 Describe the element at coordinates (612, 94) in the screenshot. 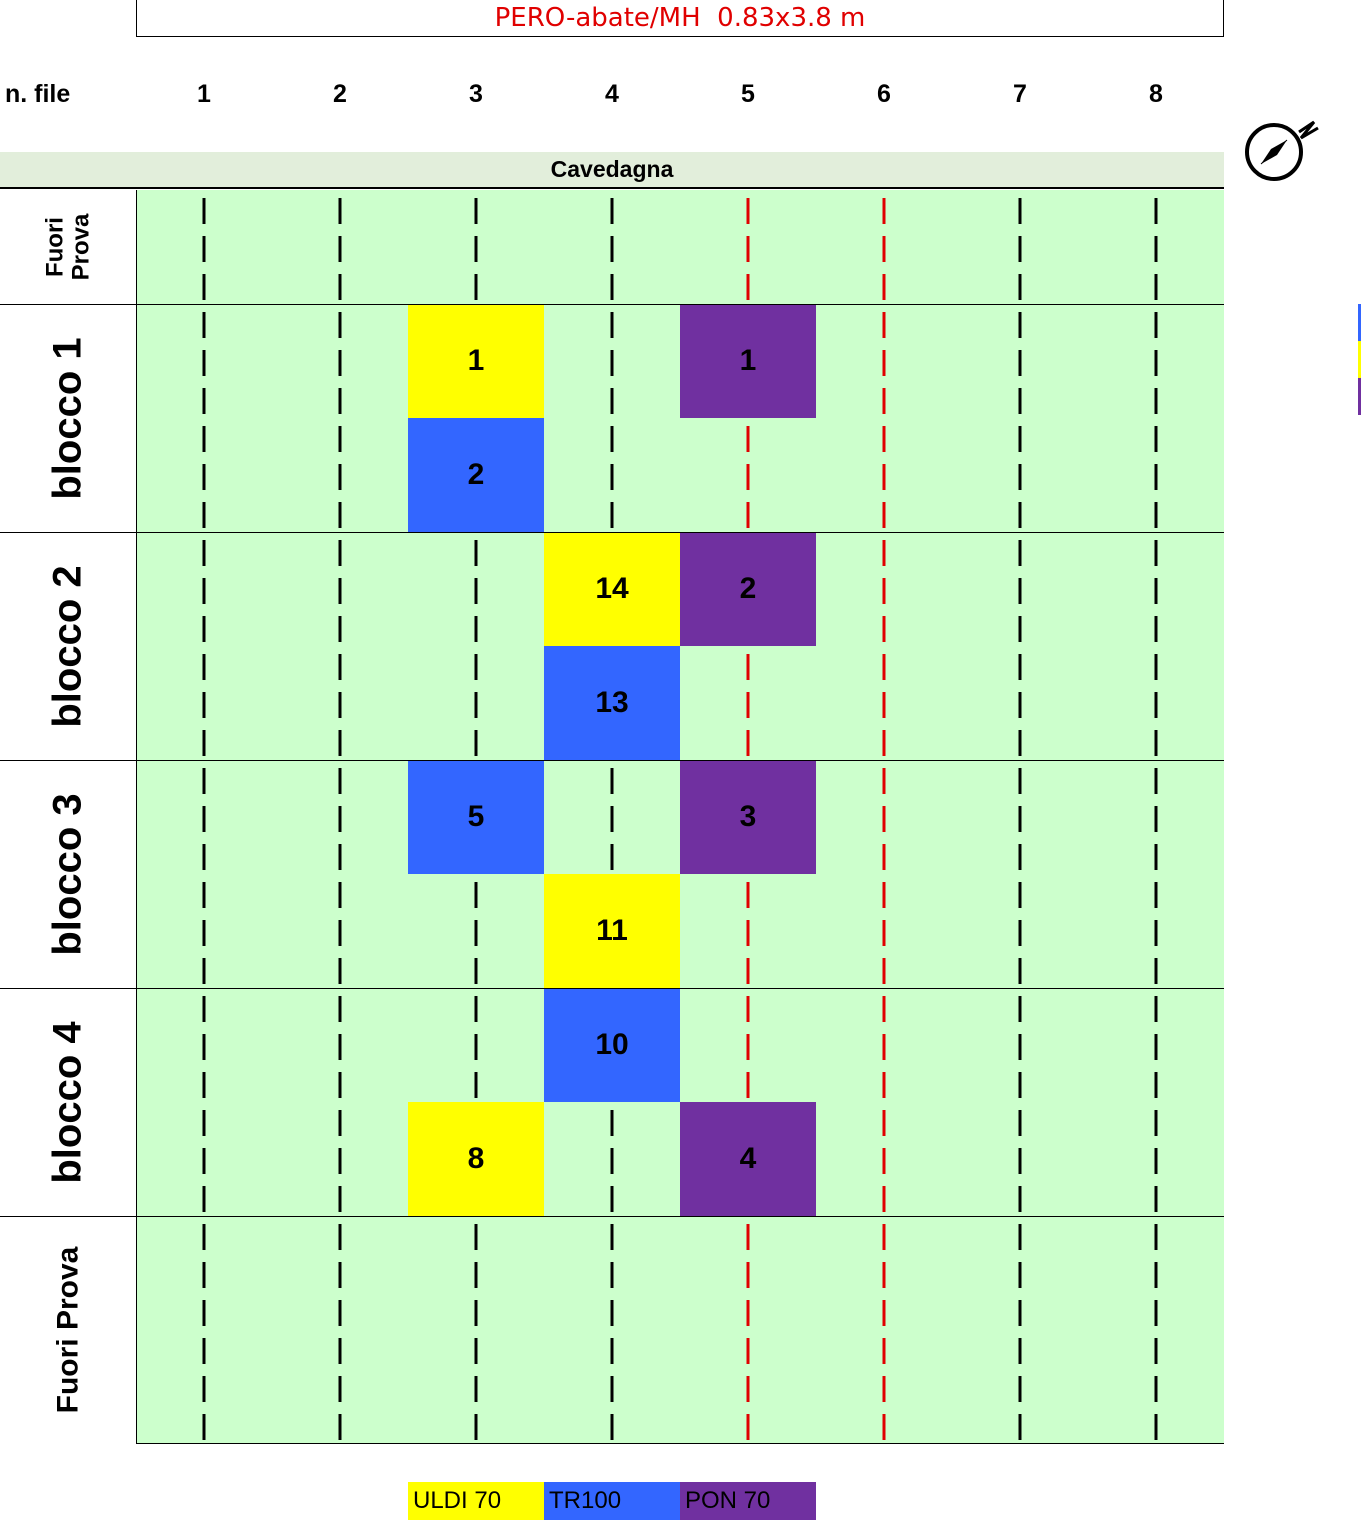

I see `column-number-4: 4` at that location.